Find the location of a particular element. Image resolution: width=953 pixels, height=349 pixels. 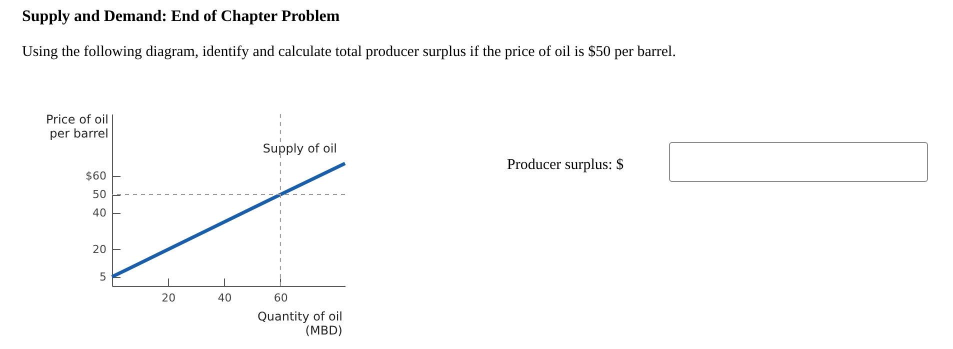

y-tick-label: $60 is located at coordinates (96, 176).